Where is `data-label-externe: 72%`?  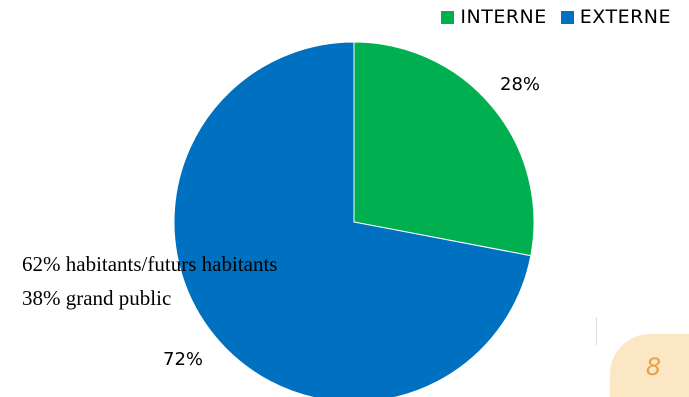 data-label-externe: 72% is located at coordinates (183, 359).